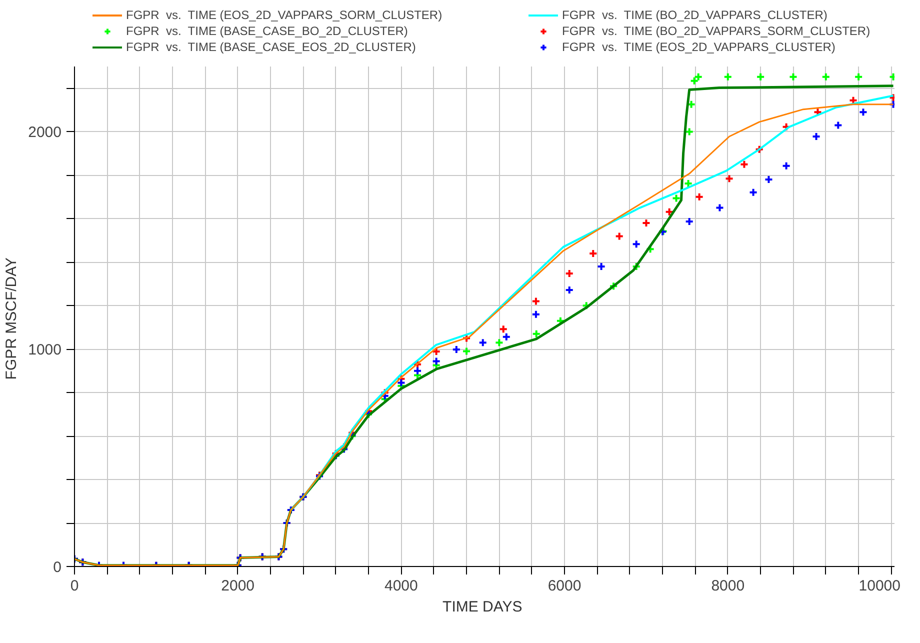 Image resolution: width=920 pixels, height=643 pixels. I want to click on x-axis-title: TIME DAYS, so click(482, 607).